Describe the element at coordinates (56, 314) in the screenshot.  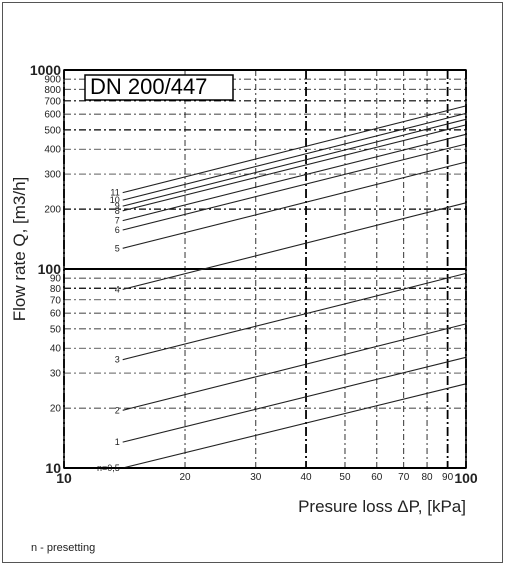
I see `y-tick-label: 60` at that location.